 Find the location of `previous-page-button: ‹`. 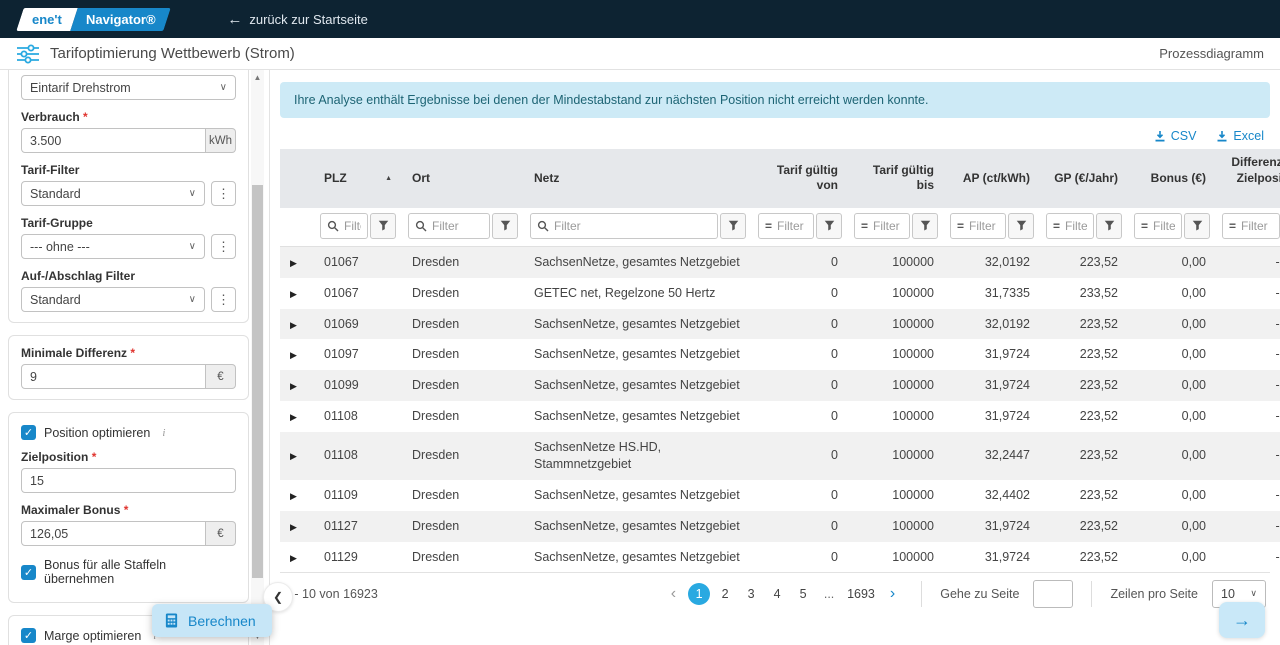

previous-page-button: ‹ is located at coordinates (673, 593).